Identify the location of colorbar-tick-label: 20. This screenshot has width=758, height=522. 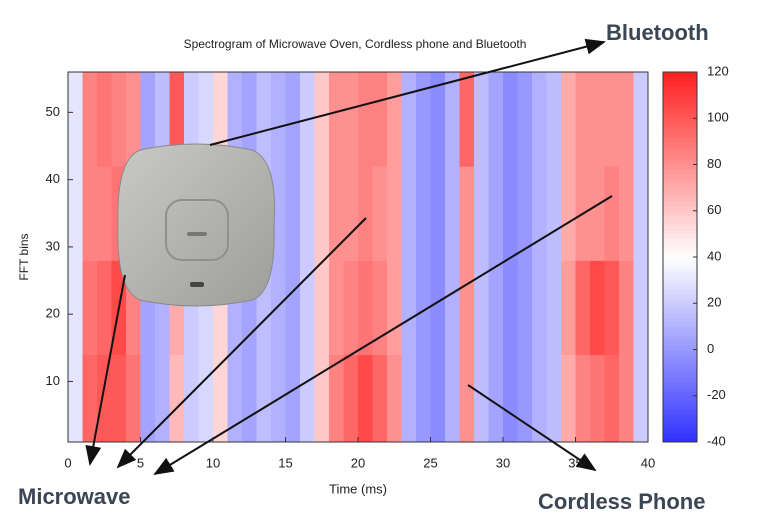
(714, 302).